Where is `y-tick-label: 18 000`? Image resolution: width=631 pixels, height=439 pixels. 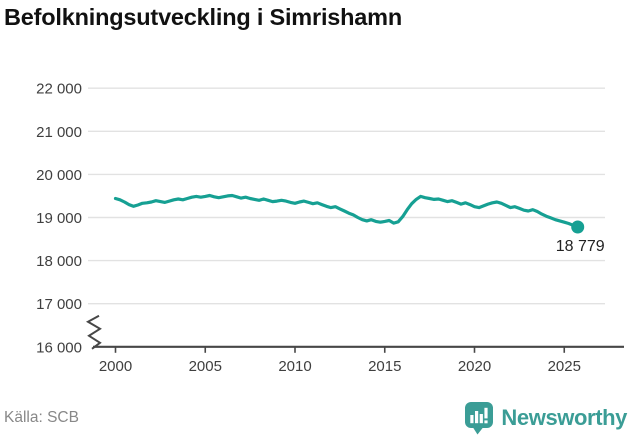 y-tick-label: 18 000 is located at coordinates (59, 261).